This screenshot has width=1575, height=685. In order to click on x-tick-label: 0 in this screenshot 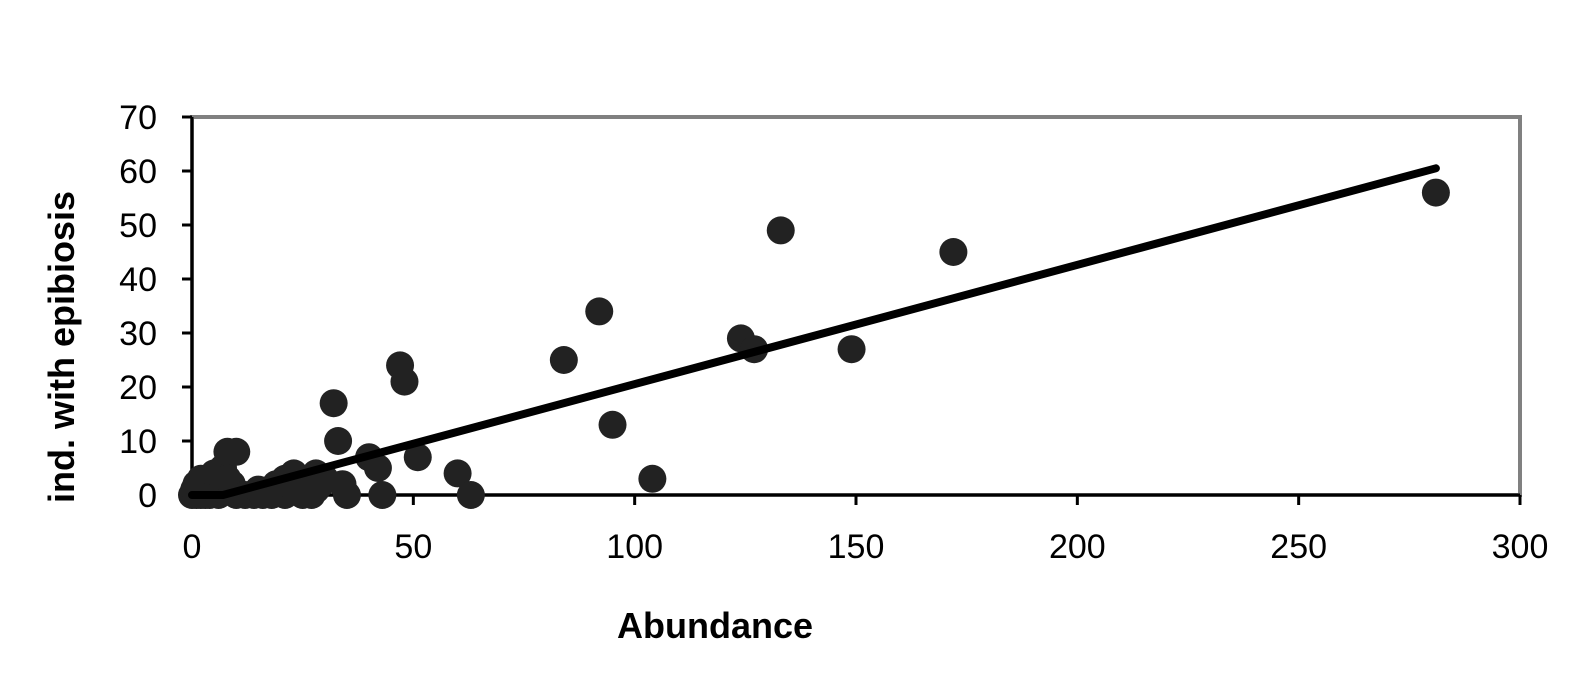, I will do `click(192, 547)`.